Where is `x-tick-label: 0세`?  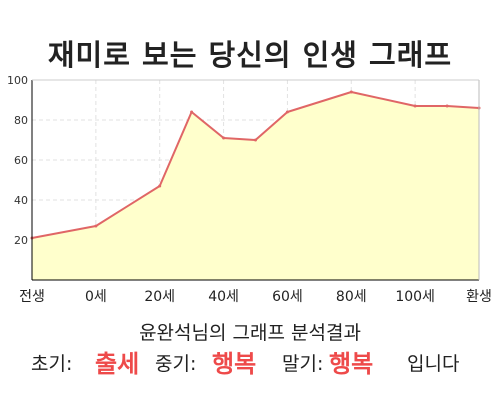 x-tick-label: 0세 is located at coordinates (96, 297).